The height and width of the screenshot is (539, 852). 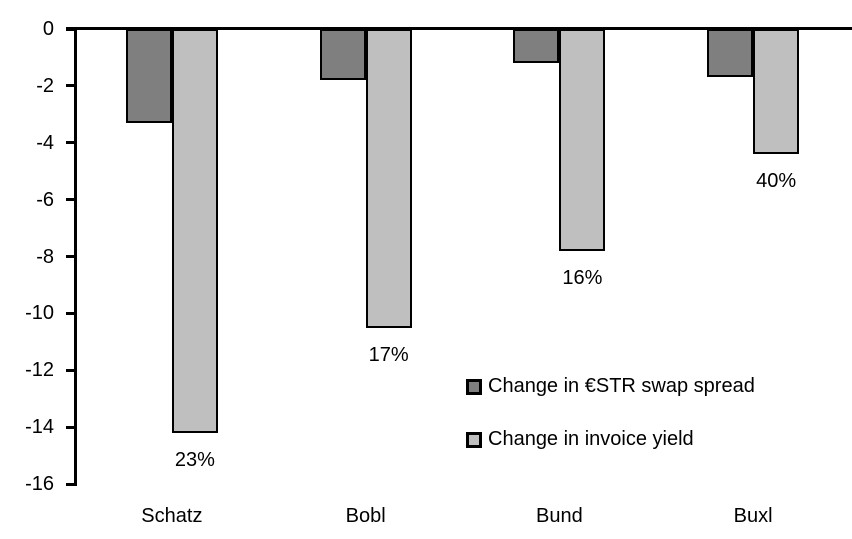 I want to click on legend-label-swap-spread: Change in €STR swap spread, so click(x=621, y=386).